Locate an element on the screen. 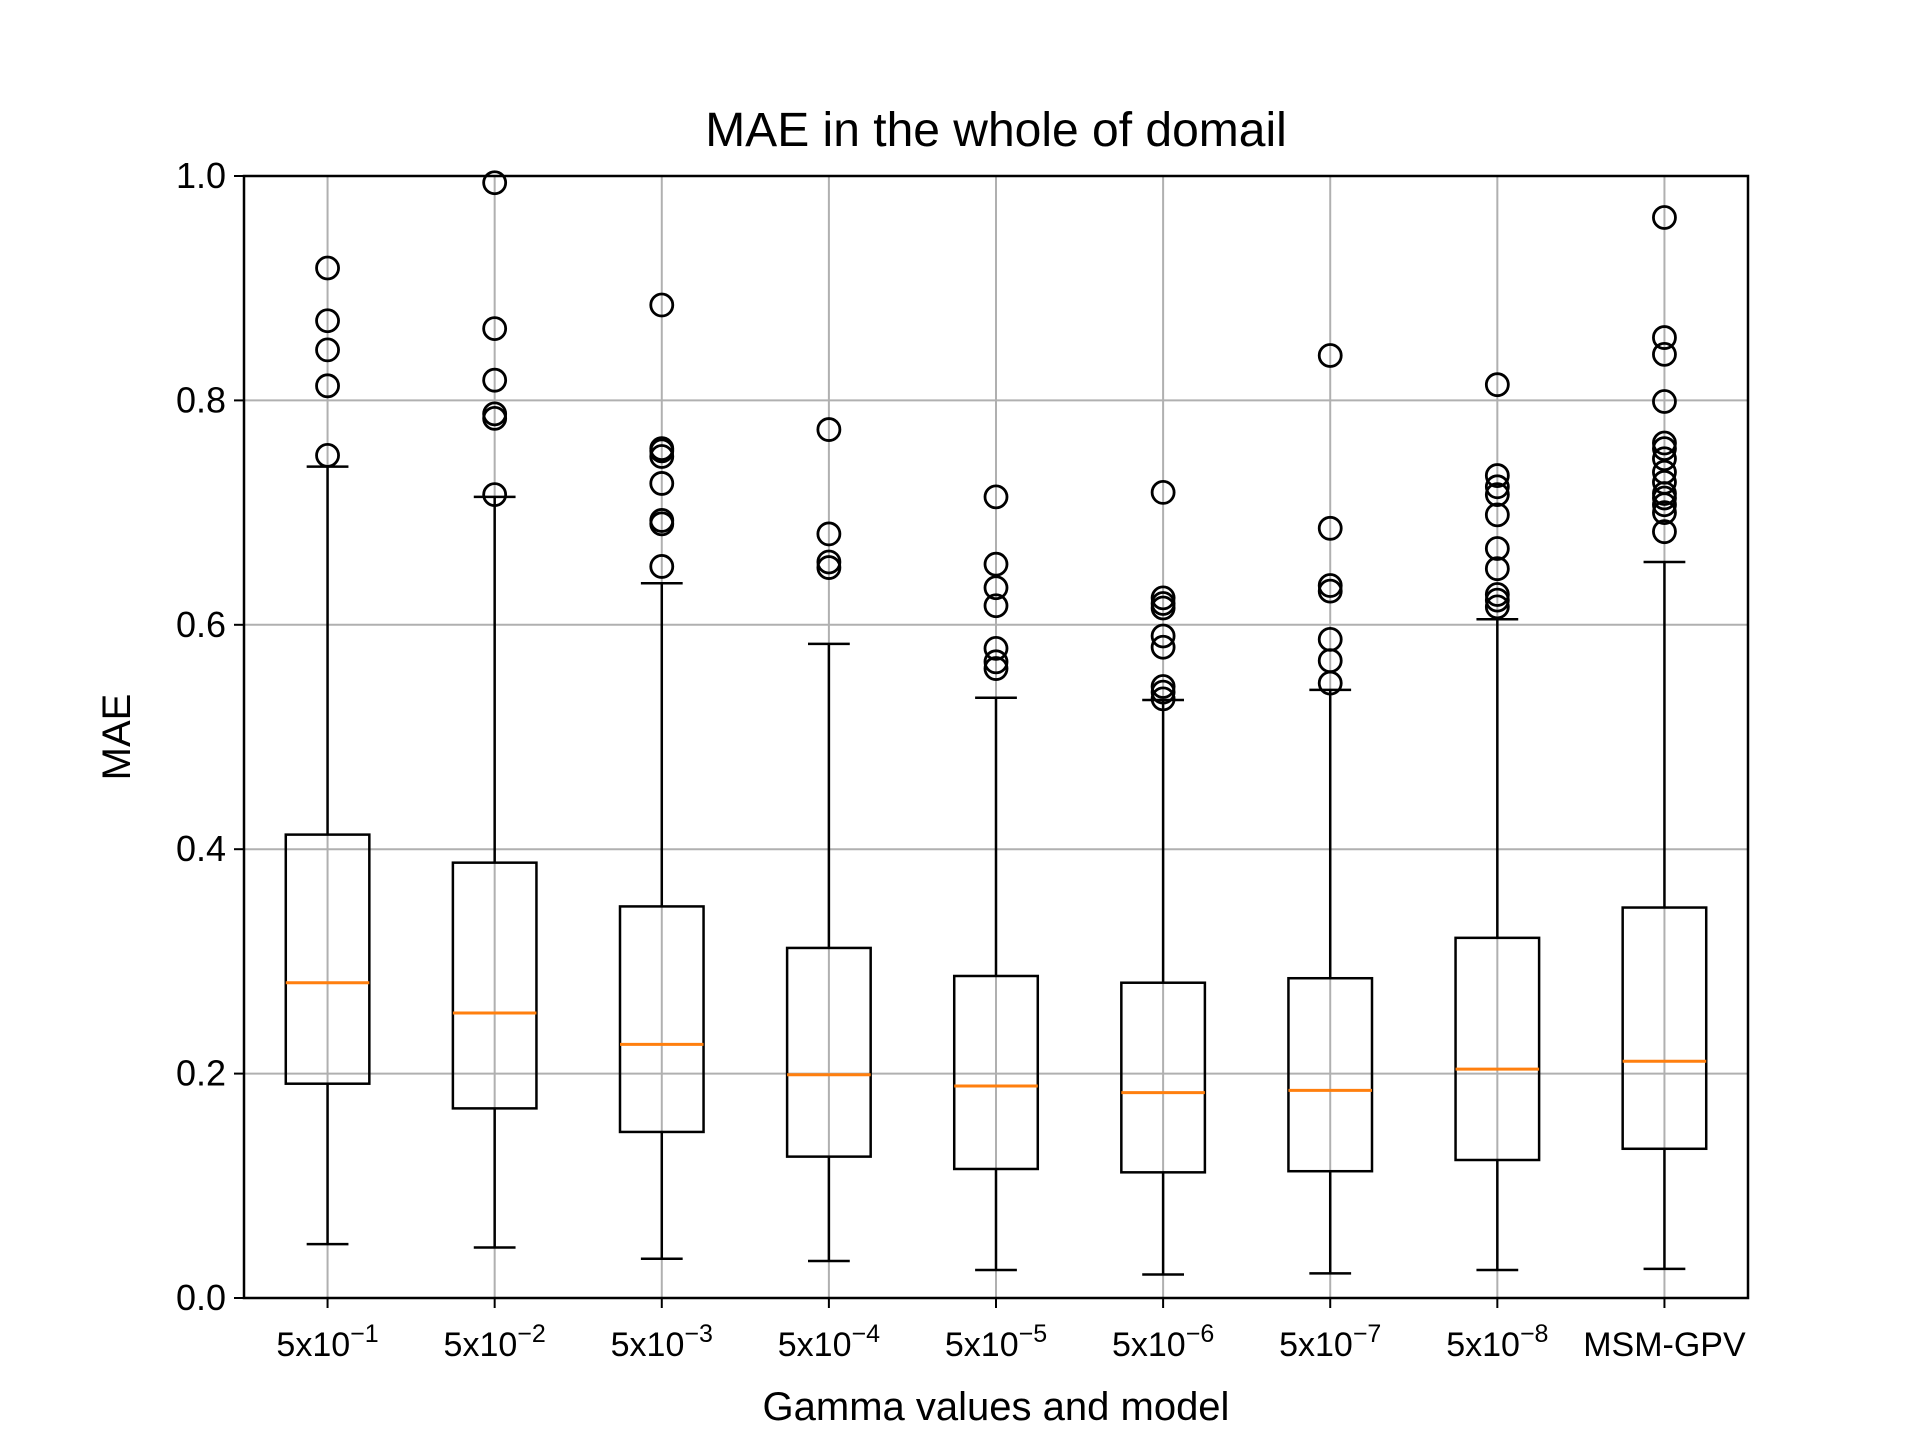  y-tick-label: 0.0 is located at coordinates (201, 1297).